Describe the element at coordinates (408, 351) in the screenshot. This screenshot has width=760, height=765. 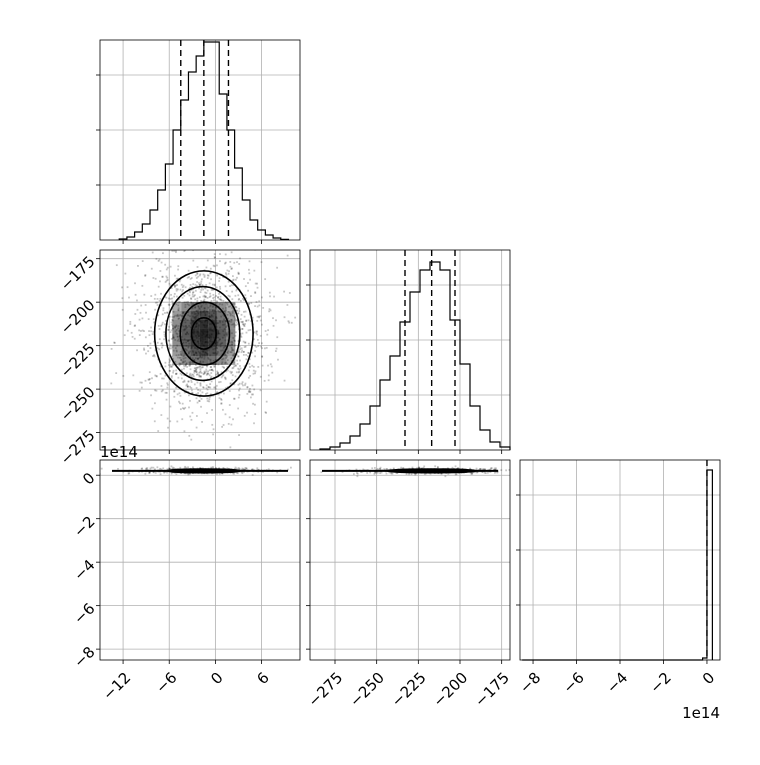
I see `hist-p2-panel` at that location.